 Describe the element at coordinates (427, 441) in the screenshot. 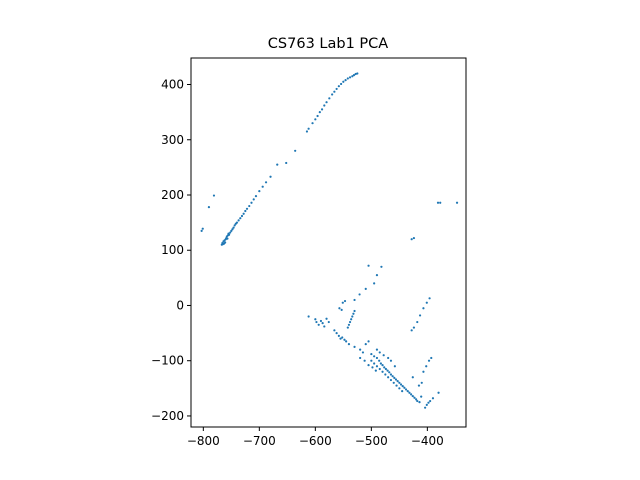

I see `x-tick-label: −400` at that location.